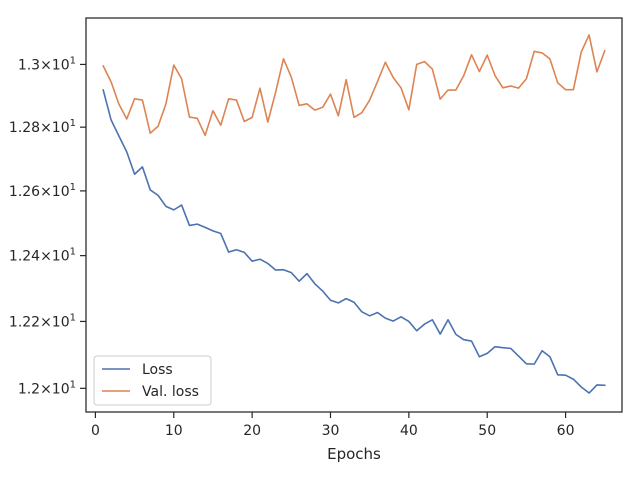  What do you see at coordinates (409, 431) in the screenshot?
I see `x-tick-label: 40` at bounding box center [409, 431].